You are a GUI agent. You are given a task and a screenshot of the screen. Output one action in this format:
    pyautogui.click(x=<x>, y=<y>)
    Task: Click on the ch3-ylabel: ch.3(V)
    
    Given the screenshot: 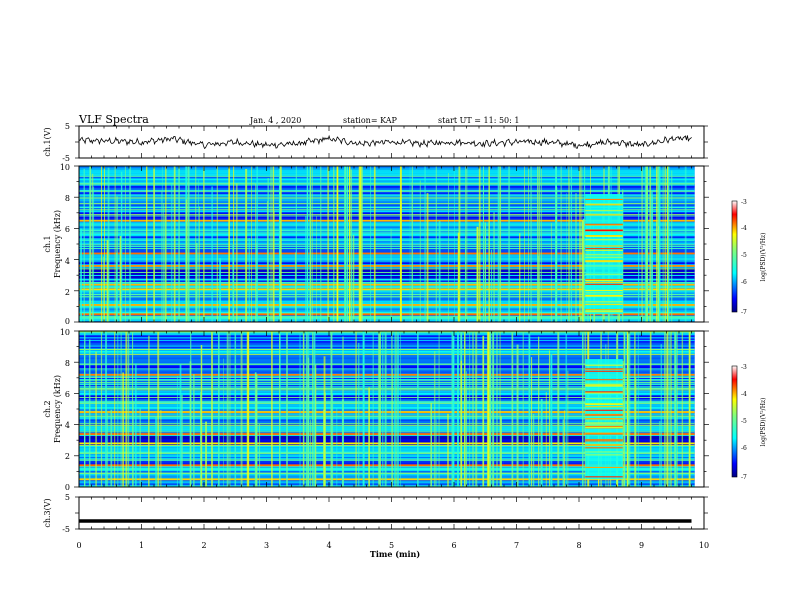 What is the action you would take?
    pyautogui.click(x=47, y=512)
    